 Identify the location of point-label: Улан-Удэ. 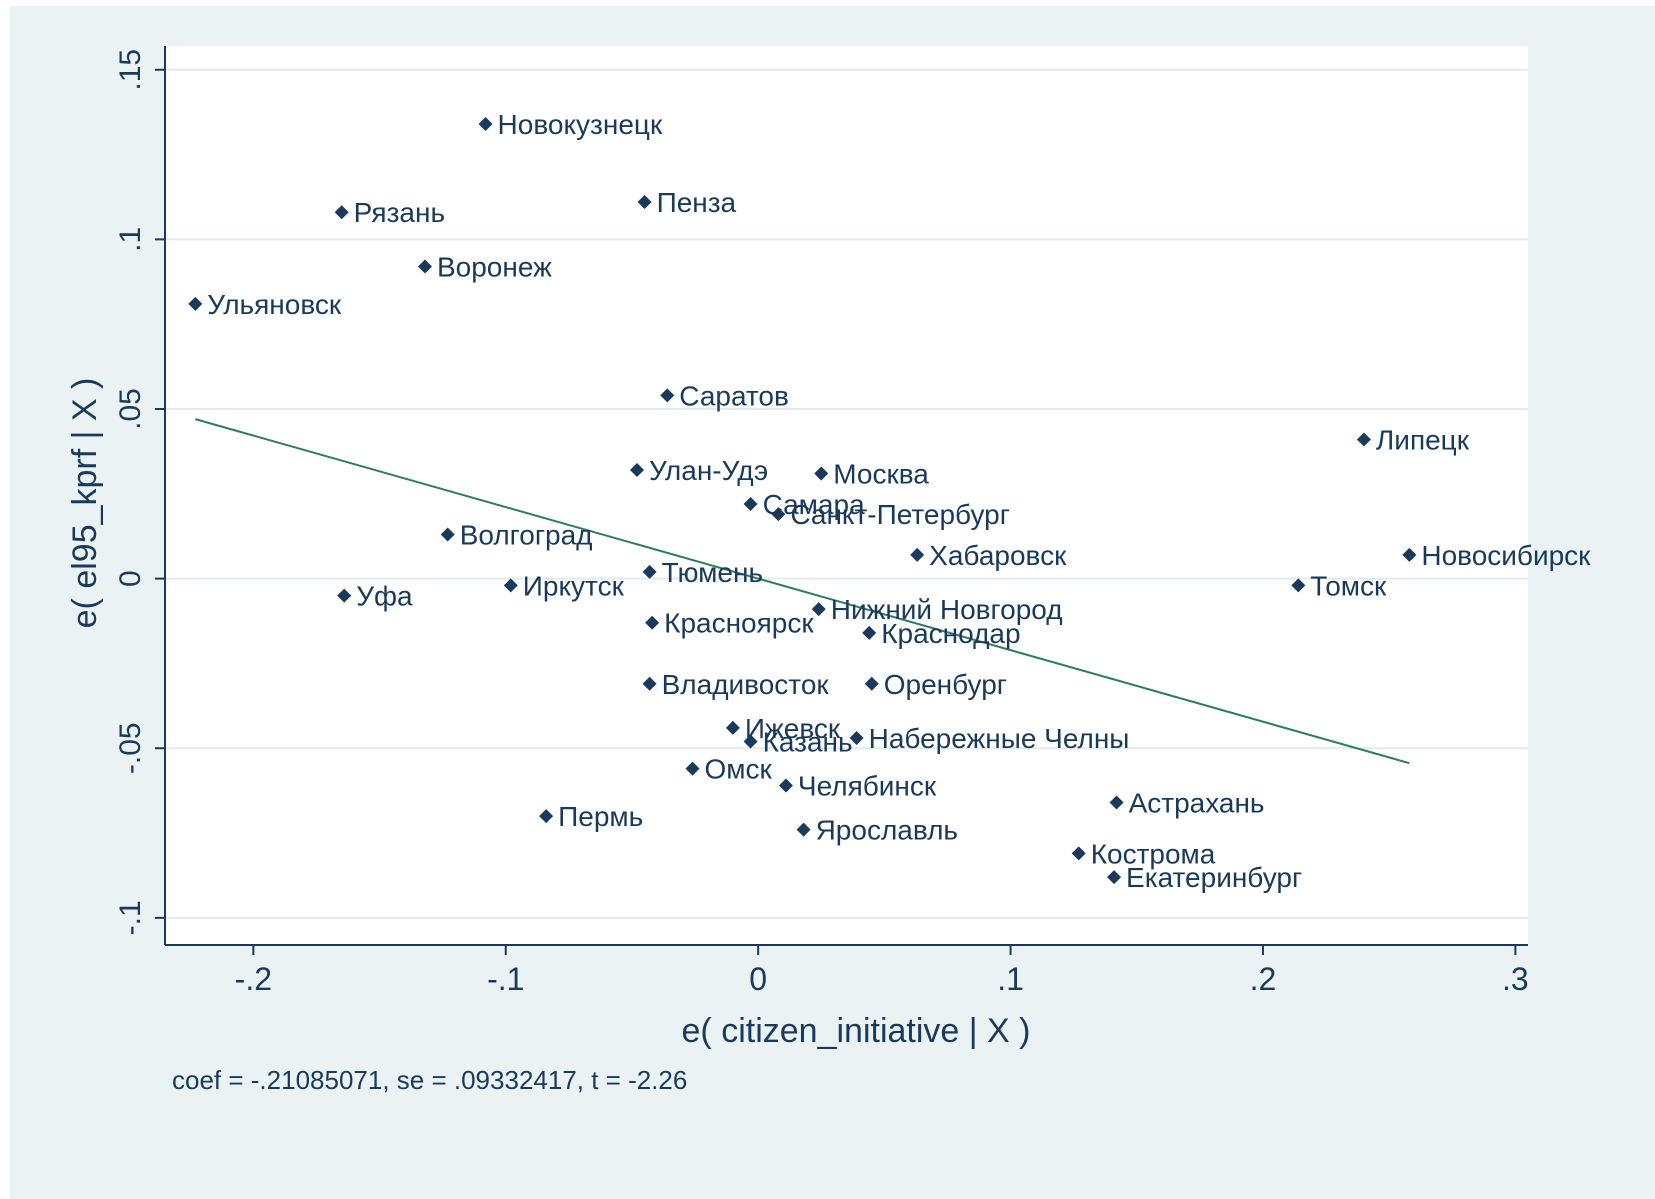
(708, 470).